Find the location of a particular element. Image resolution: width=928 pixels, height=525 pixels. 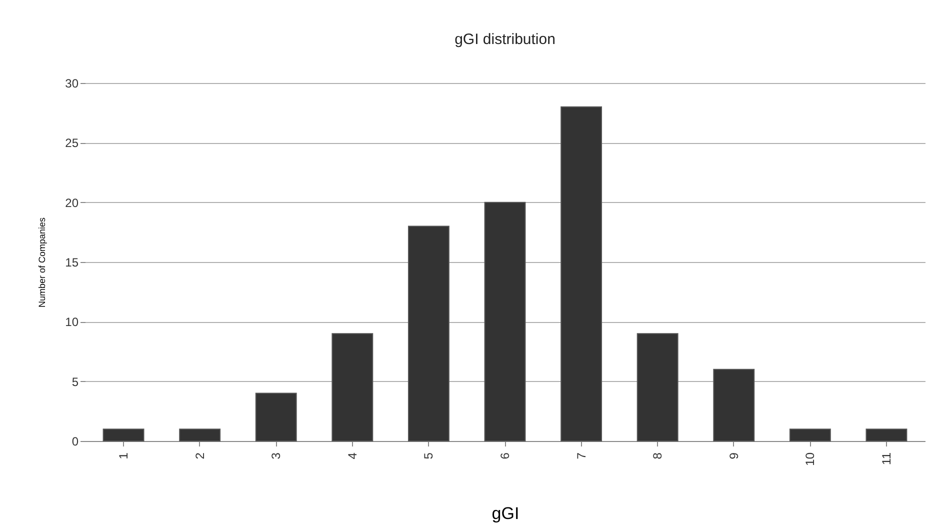

y-tick-label: 10 is located at coordinates (72, 322).